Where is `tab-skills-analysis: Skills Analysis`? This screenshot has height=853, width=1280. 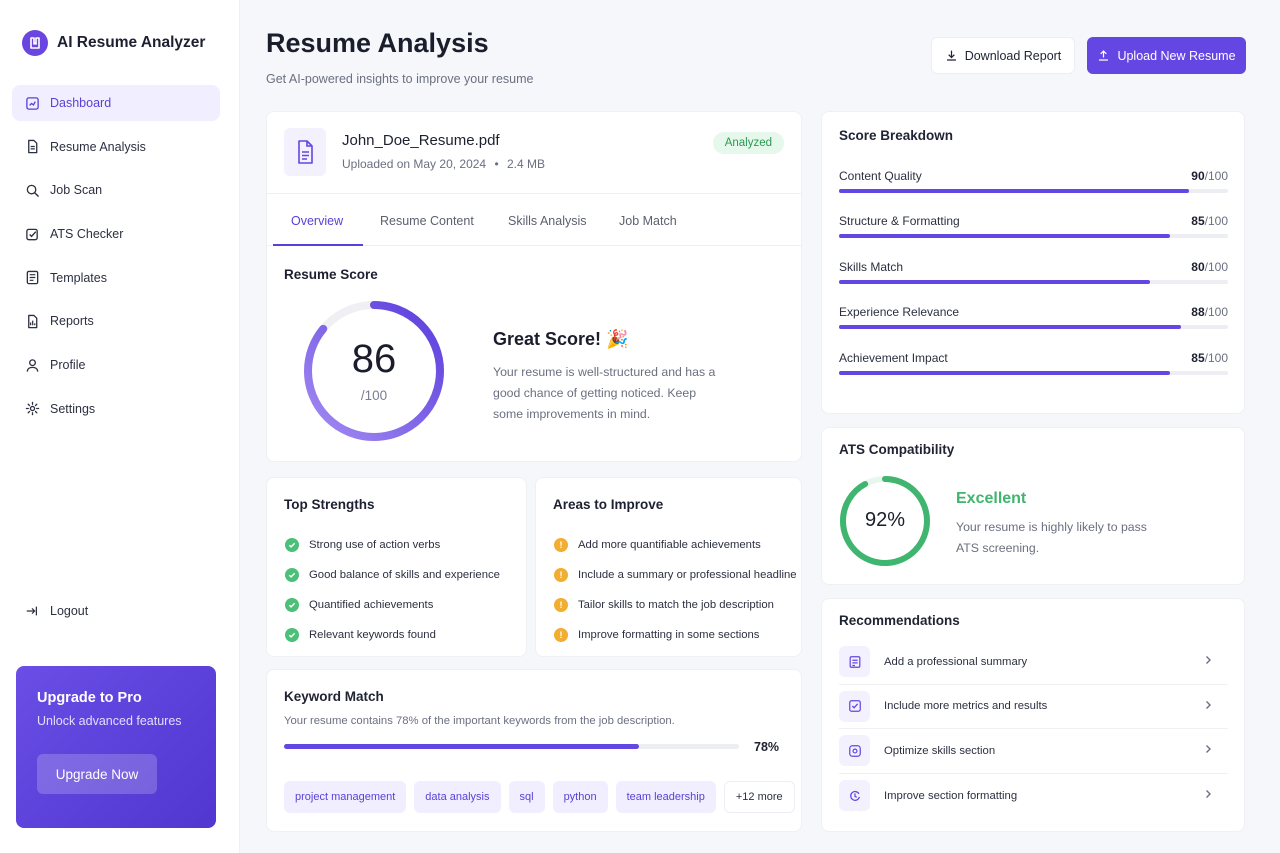 tab-skills-analysis: Skills Analysis is located at coordinates (547, 221).